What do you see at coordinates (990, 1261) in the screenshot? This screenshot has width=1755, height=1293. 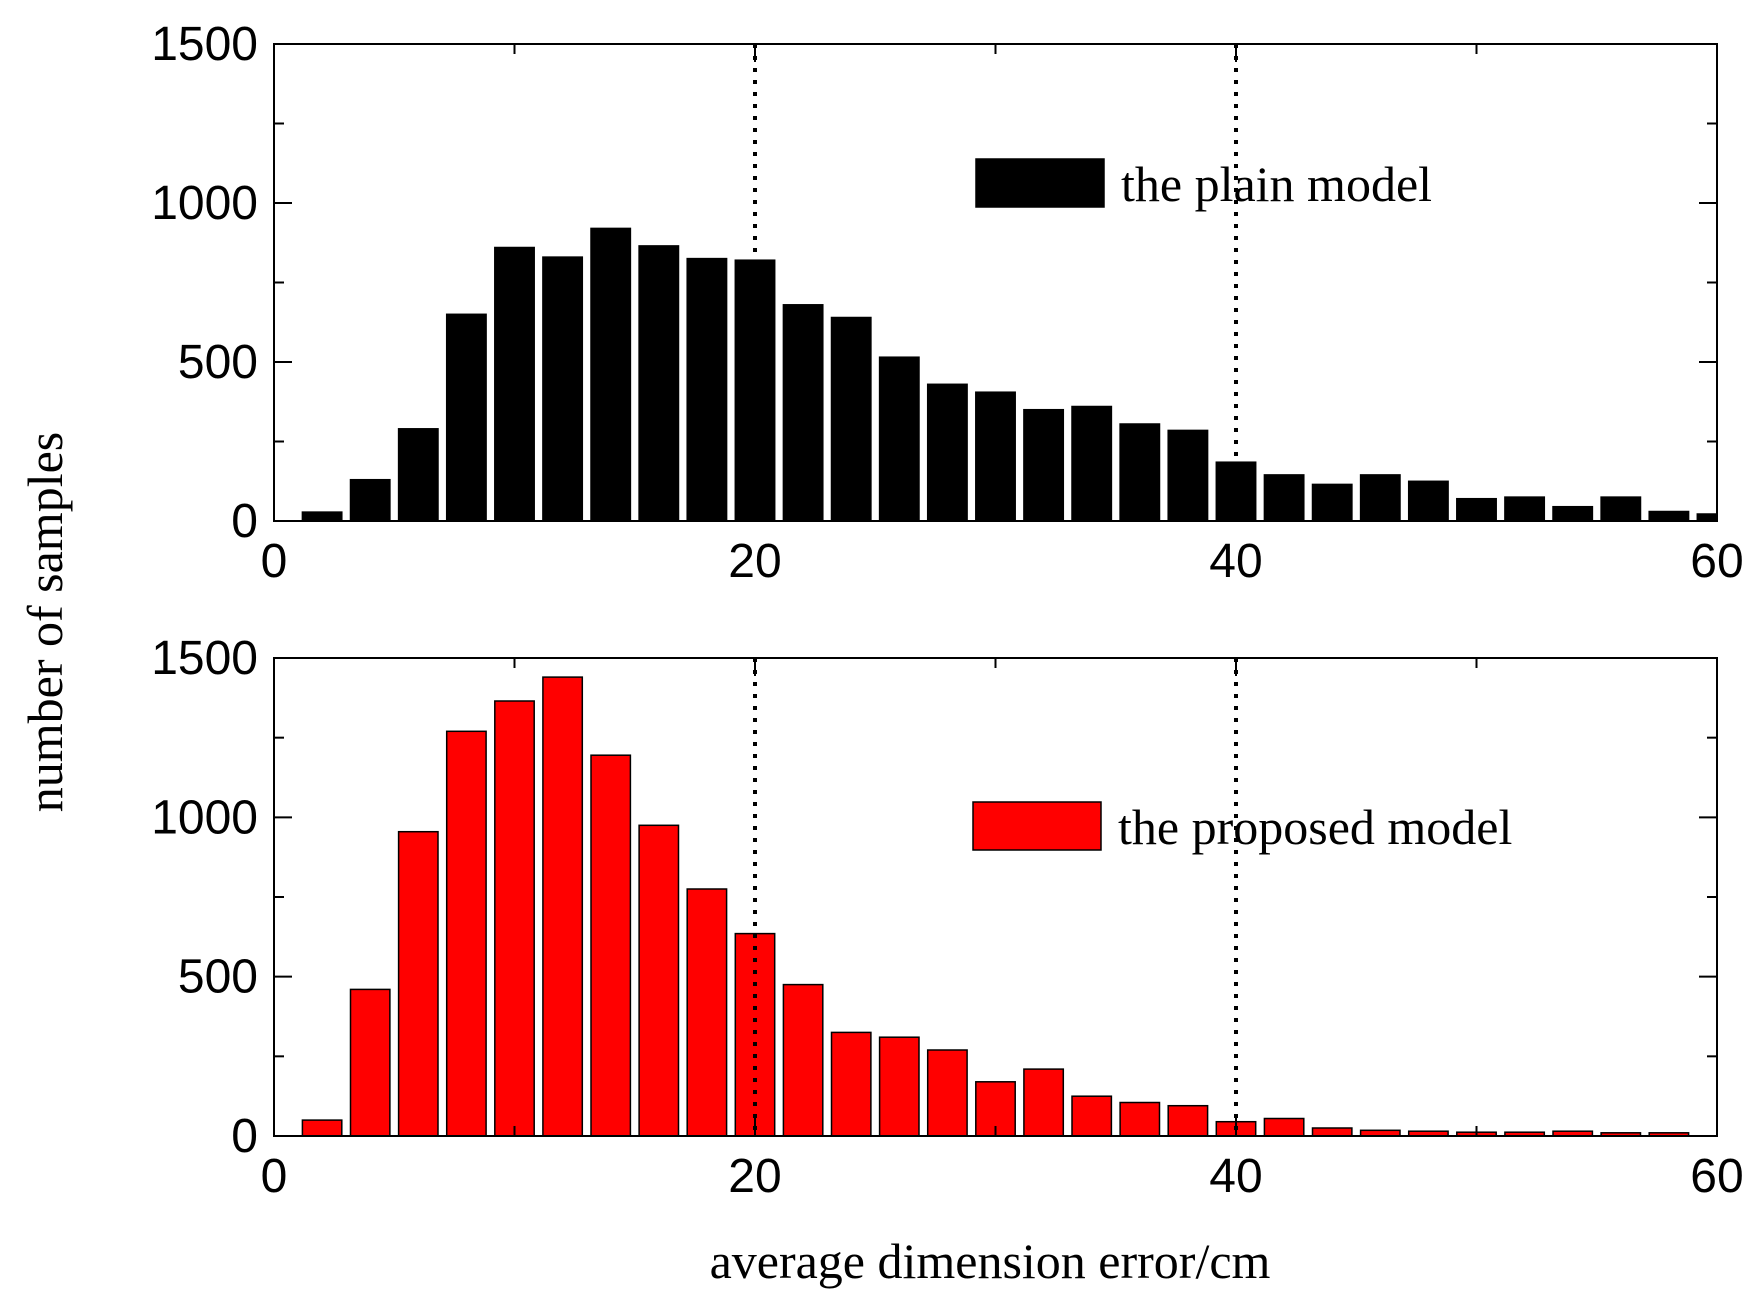 I see `x-axis-title: average dimension error/cm` at bounding box center [990, 1261].